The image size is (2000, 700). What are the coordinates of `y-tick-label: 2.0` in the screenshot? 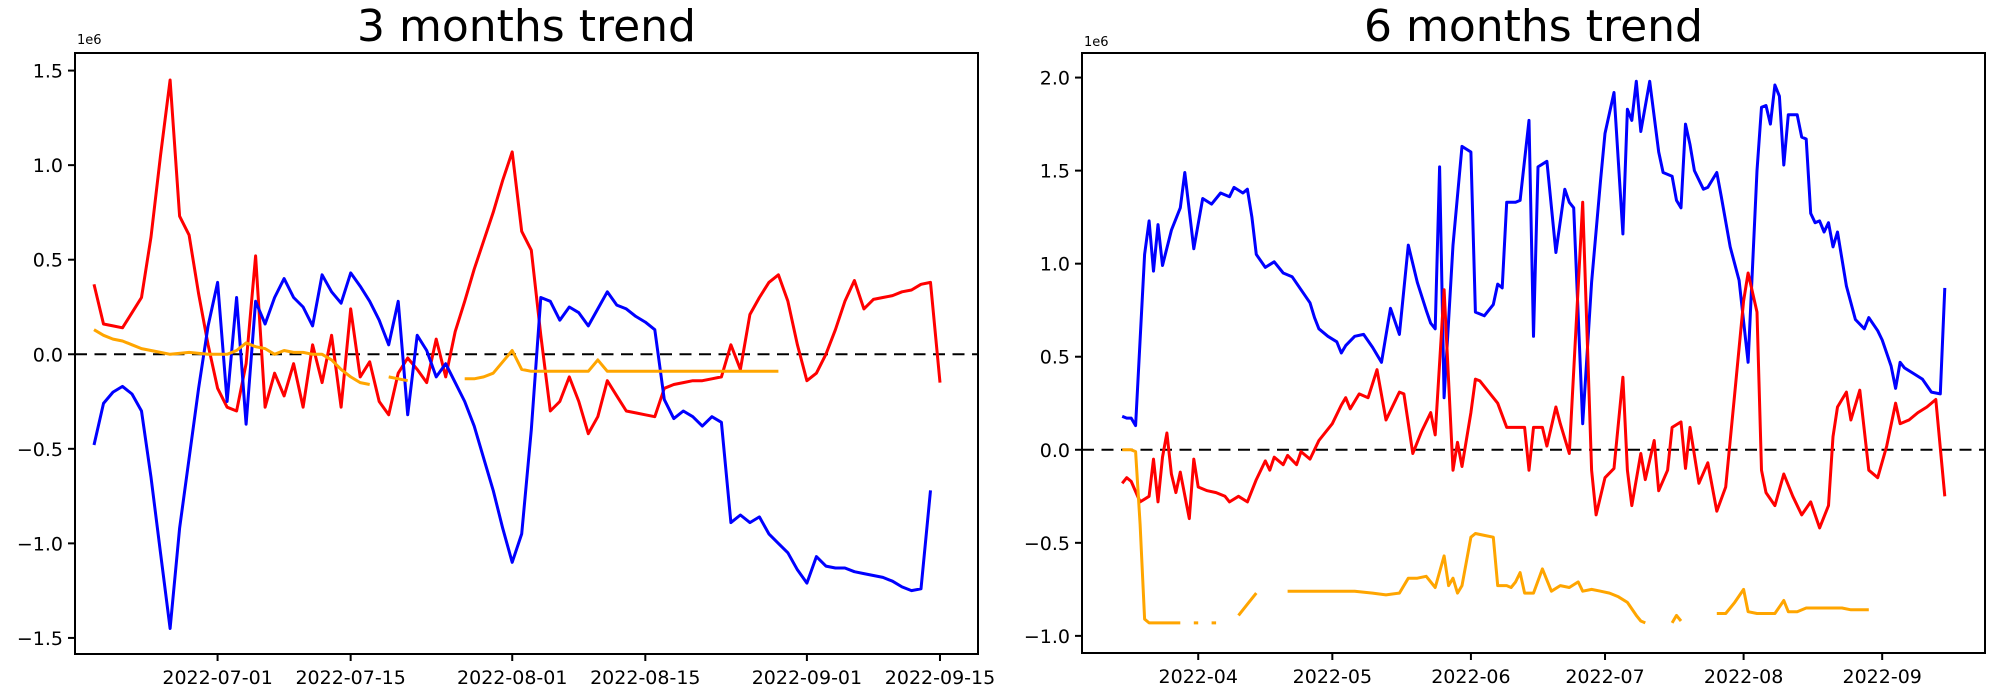 It's located at (1055, 79).